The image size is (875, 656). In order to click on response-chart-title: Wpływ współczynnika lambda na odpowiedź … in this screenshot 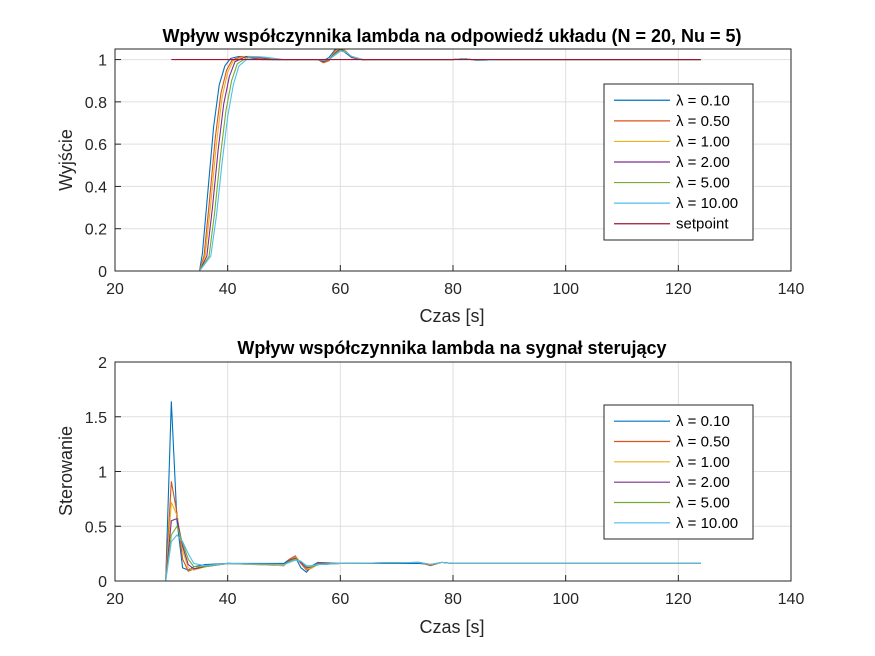, I will do `click(451, 36)`.